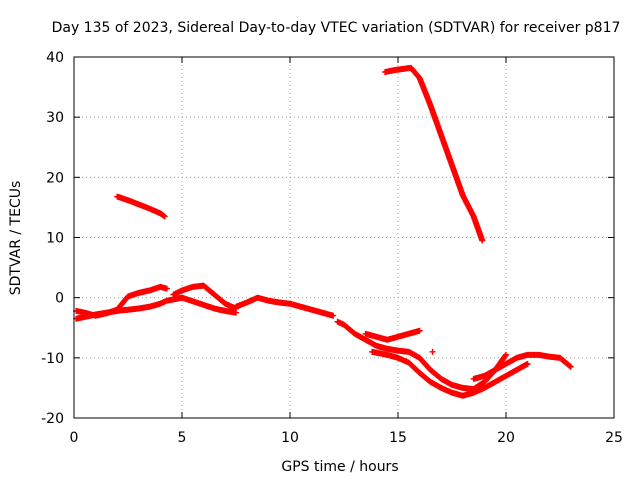 This screenshot has width=640, height=480. What do you see at coordinates (339, 467) in the screenshot?
I see `x-axis-label: GPS time / hours` at bounding box center [339, 467].